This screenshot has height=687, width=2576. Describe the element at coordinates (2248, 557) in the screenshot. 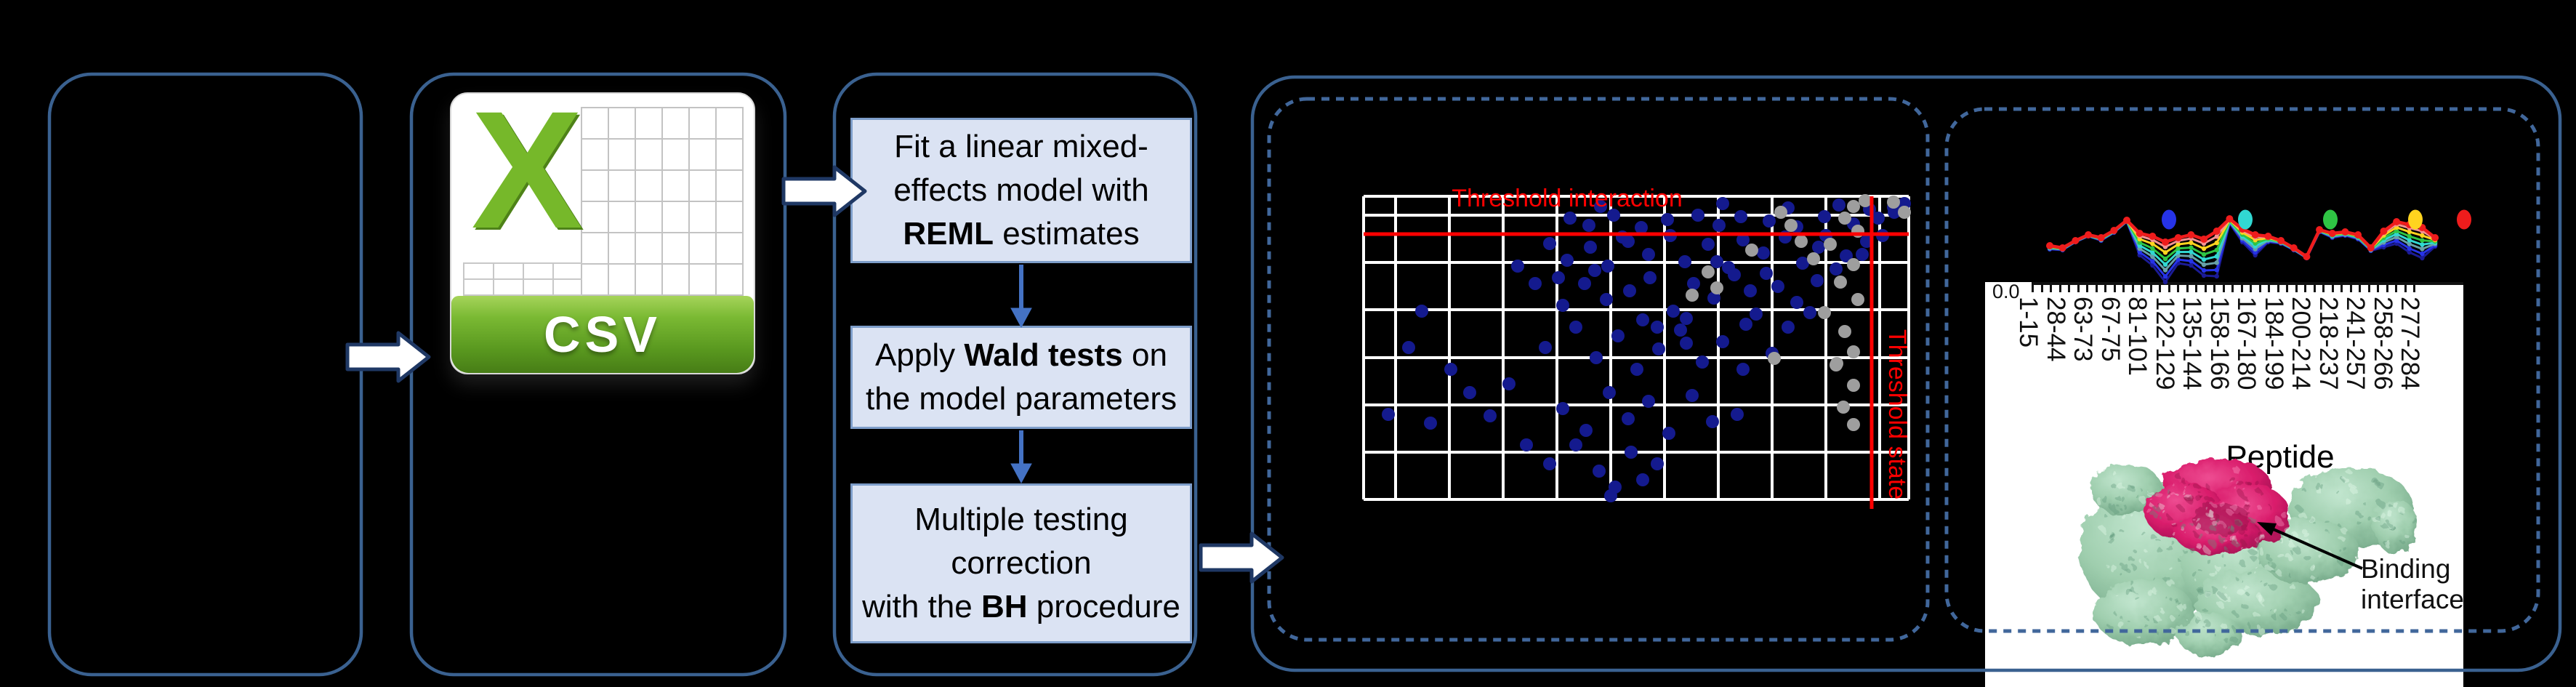

I see `protein-structure-image` at that location.